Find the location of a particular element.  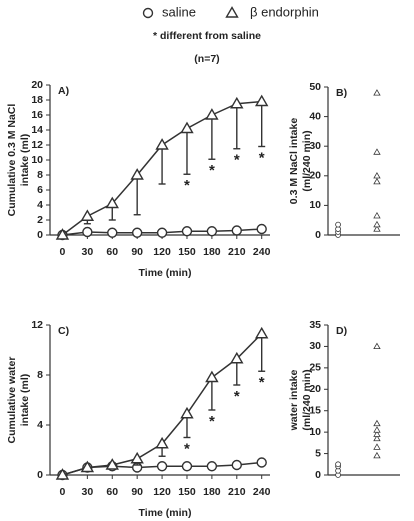

annotation: * different from saline is located at coordinates (207, 36).